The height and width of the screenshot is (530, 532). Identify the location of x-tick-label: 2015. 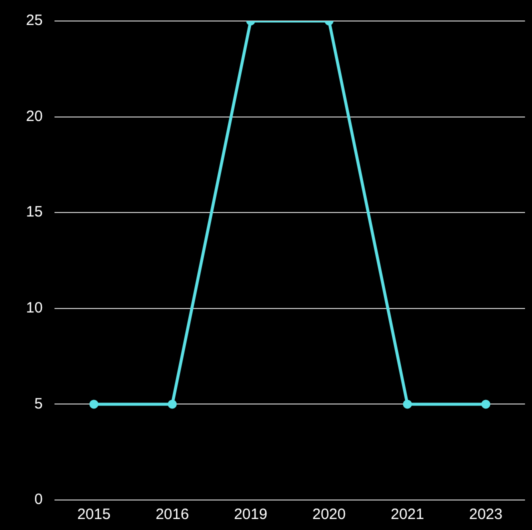
(94, 515).